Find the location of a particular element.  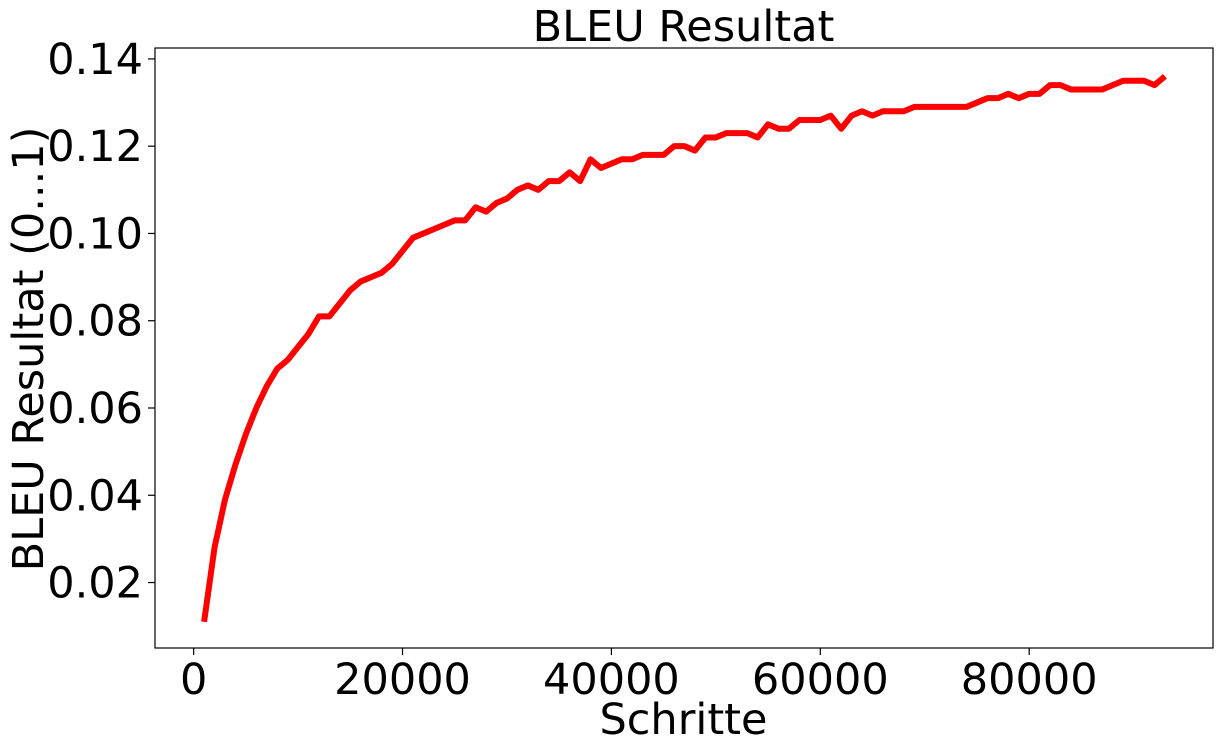

x-axis-title: Schritte is located at coordinates (684, 720).